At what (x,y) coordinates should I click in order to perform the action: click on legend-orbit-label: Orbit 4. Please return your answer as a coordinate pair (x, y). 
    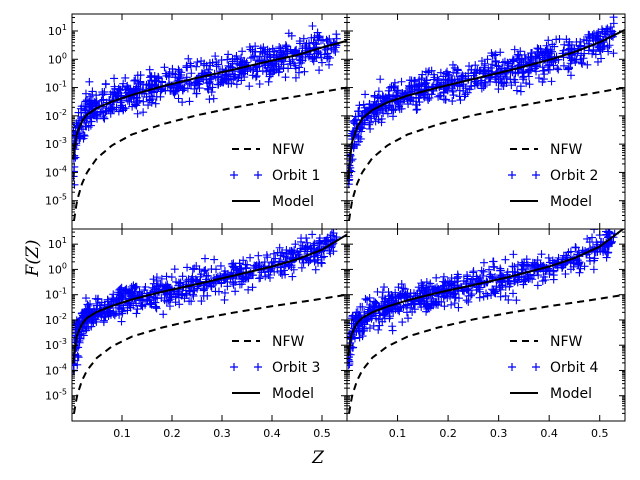
    Looking at the image, I should click on (574, 368).